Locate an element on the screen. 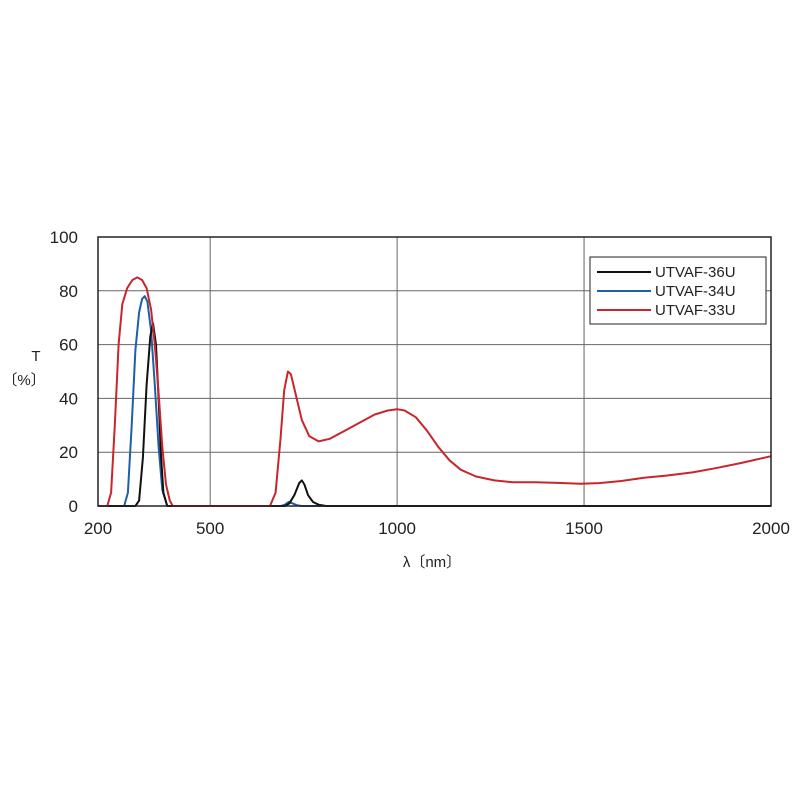 The height and width of the screenshot is (800, 800). x-axis-label: λ〔nm〕 is located at coordinates (432, 562).